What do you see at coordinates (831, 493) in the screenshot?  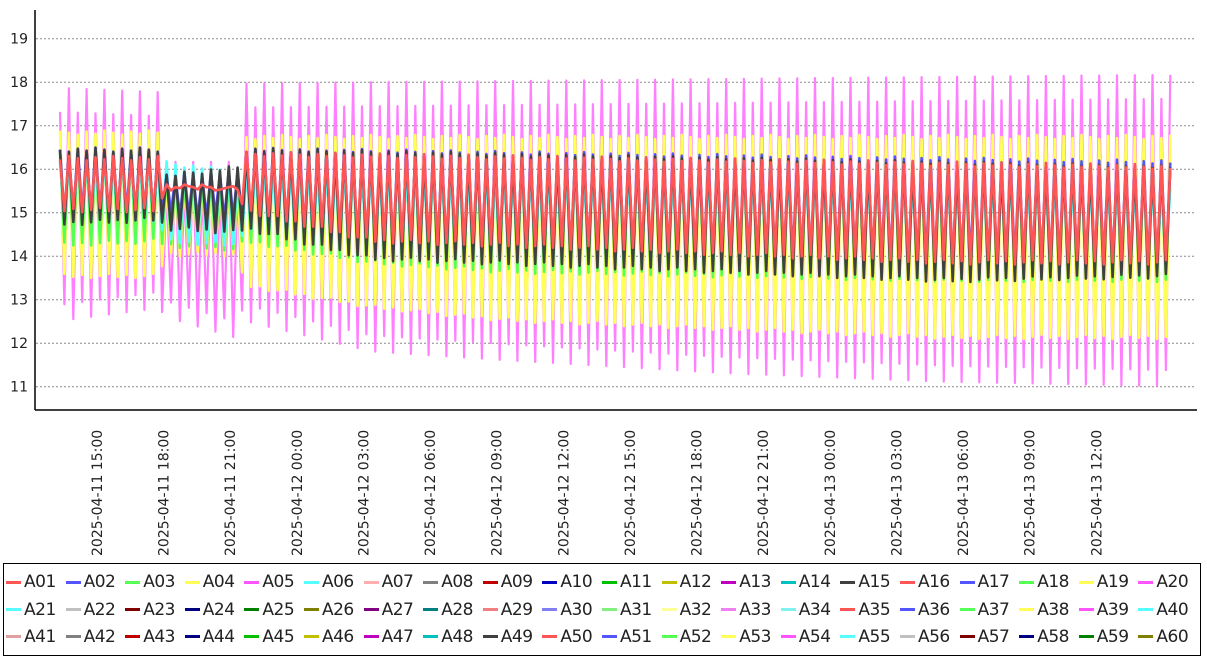 I see `x-tick-label: 2025-04-13 00:00` at bounding box center [831, 493].